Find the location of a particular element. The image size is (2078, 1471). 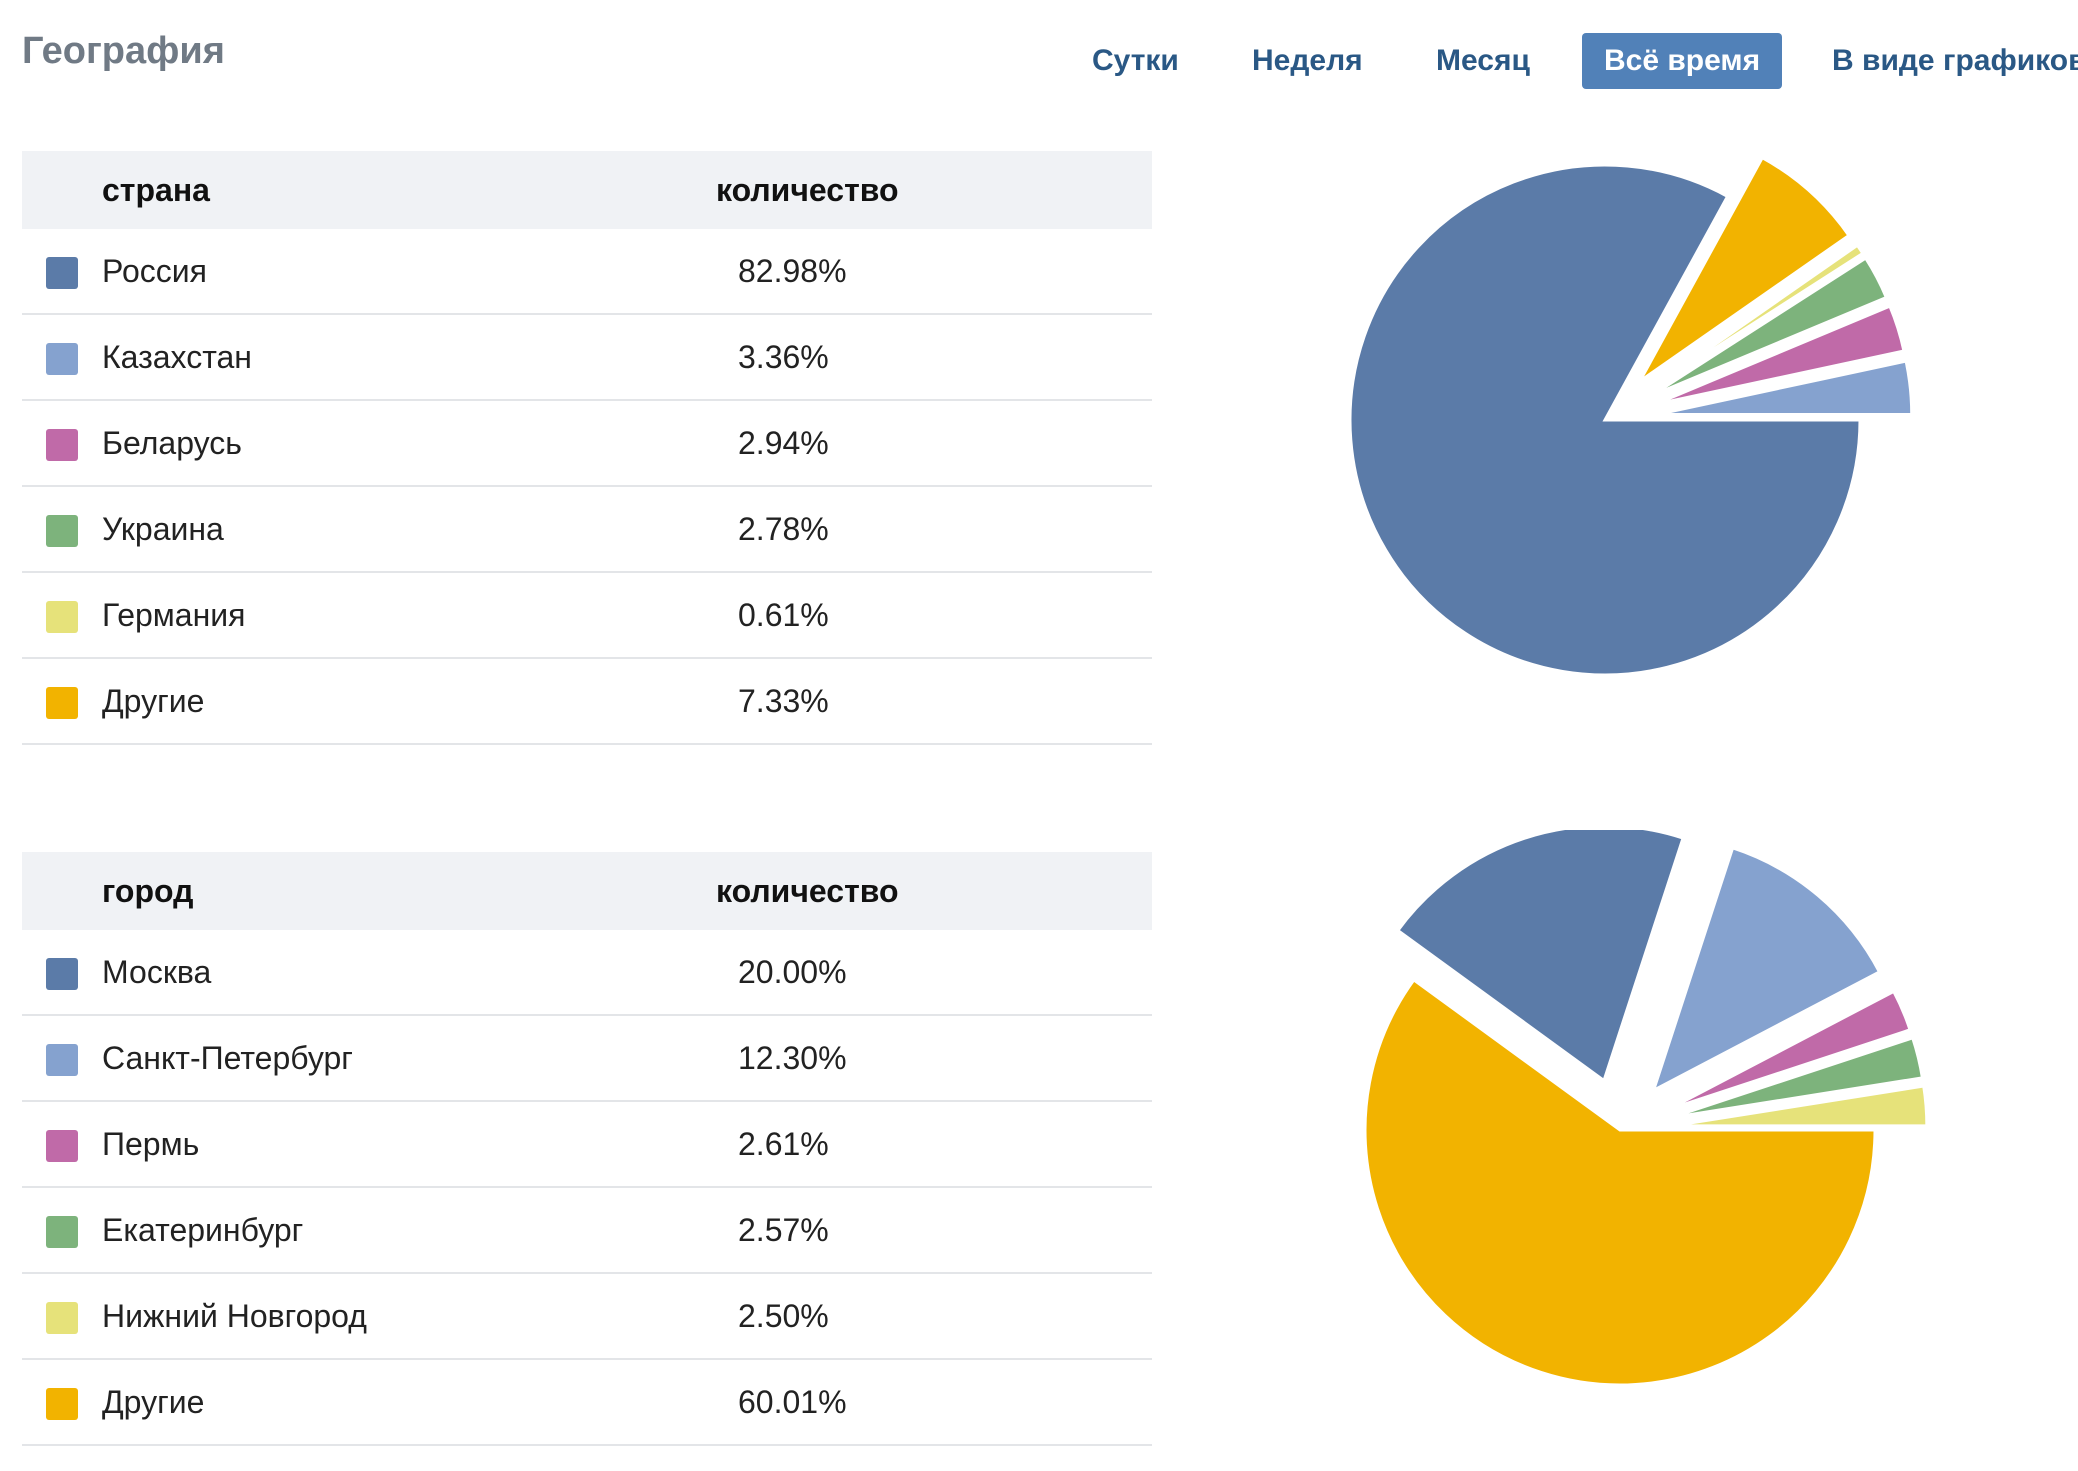

table-row: Украина 2.78% is located at coordinates (587, 530).